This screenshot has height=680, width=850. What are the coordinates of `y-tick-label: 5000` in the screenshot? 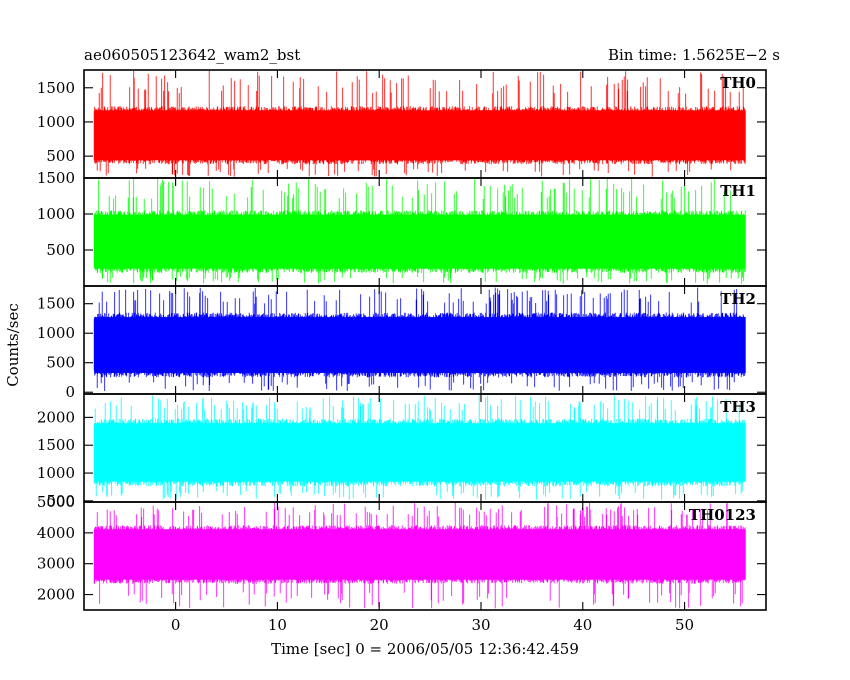 It's located at (56, 502).